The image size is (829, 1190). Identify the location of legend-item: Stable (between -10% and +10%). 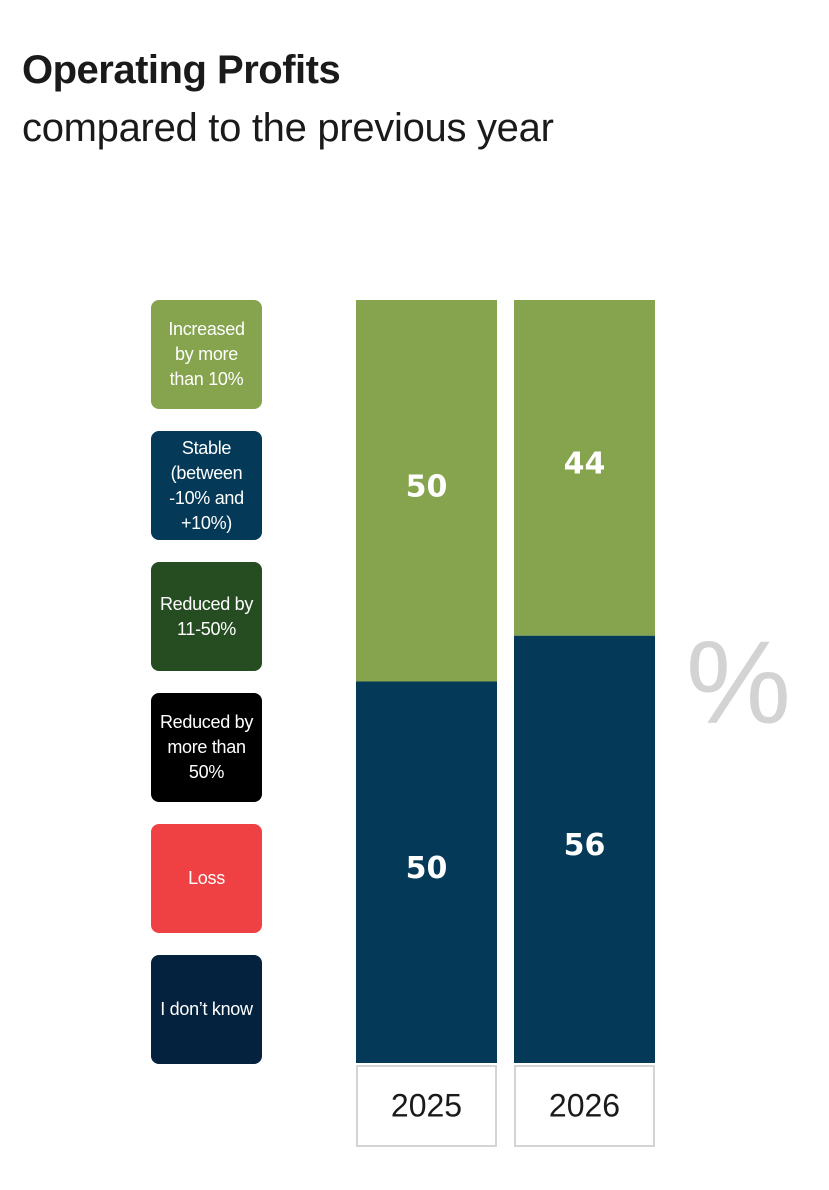
(206, 485).